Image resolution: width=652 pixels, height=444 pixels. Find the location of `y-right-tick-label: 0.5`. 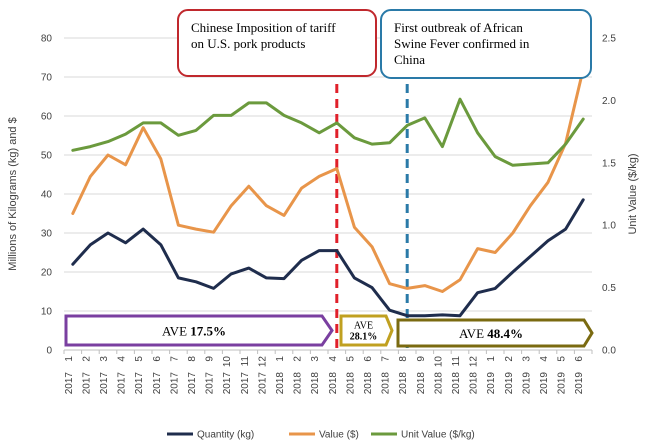

y-right-tick-label: 0.5 is located at coordinates (609, 288).